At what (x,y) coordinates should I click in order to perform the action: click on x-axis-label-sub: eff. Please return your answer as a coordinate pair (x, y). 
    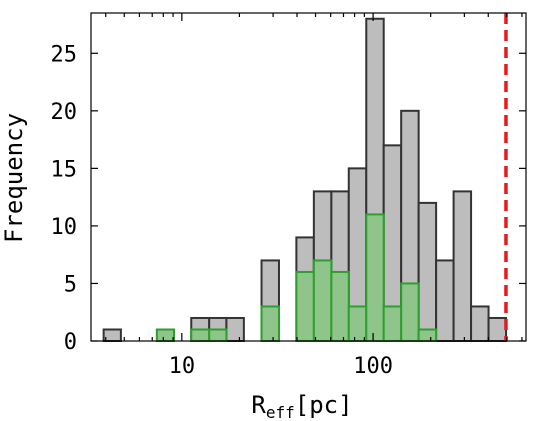
    Looking at the image, I should click on (280, 412).